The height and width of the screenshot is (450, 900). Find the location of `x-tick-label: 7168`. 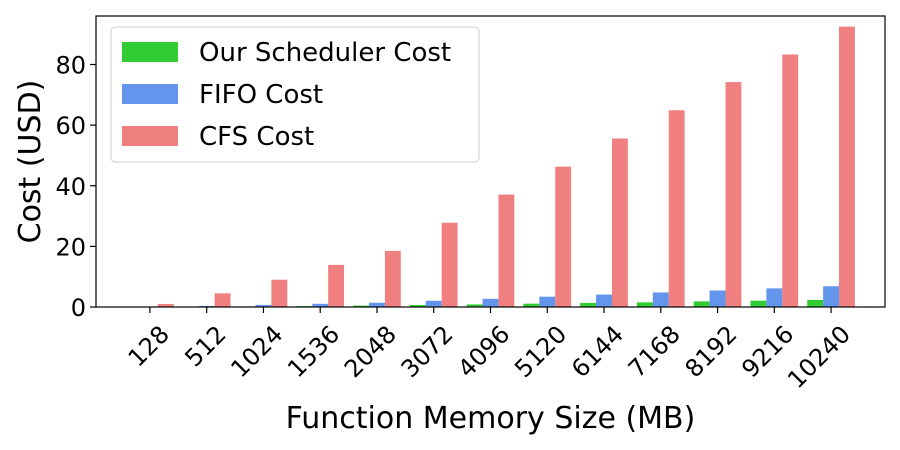

x-tick-label: 7168 is located at coordinates (654, 351).